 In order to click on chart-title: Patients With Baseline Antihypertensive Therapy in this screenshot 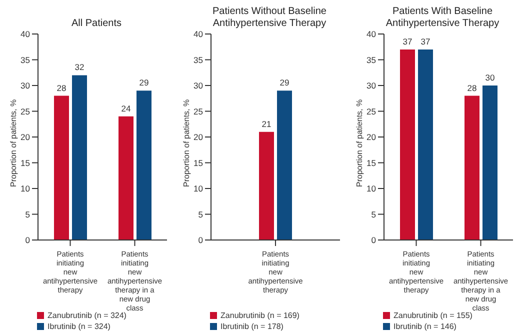, I will do `click(442, 17)`.